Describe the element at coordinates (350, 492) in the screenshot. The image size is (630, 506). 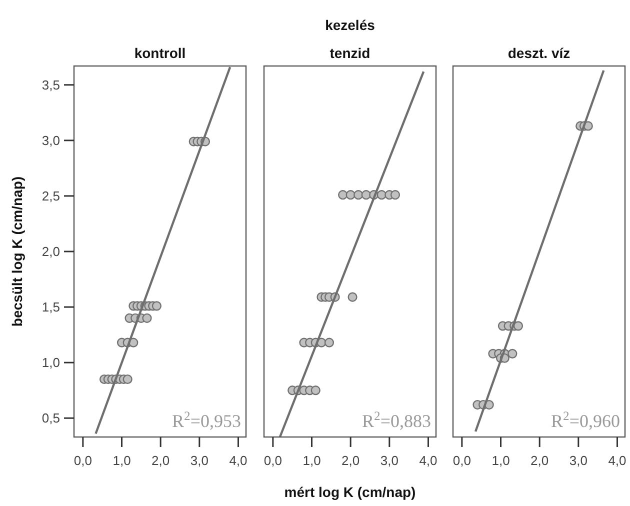
I see `x-axis-title: mért log K (cm/nap)` at that location.